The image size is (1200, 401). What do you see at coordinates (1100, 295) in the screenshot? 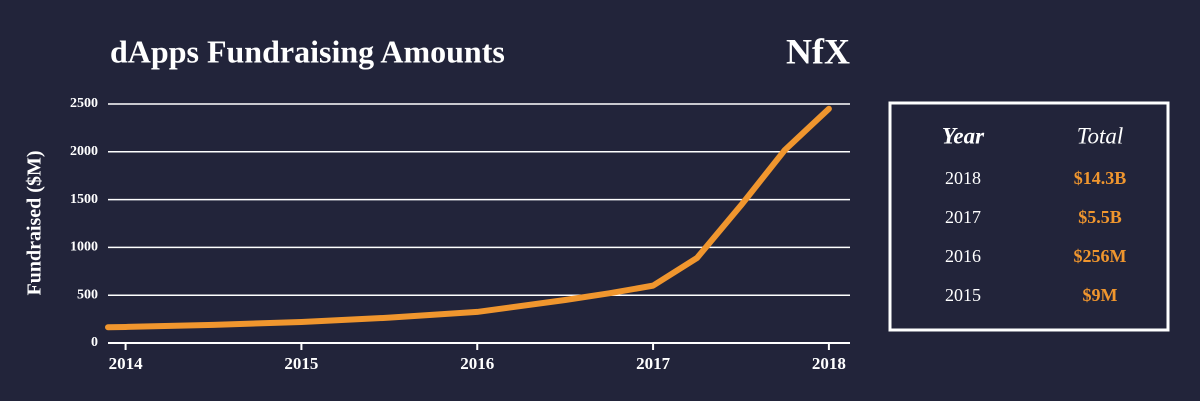
I see `table-total: $9M` at bounding box center [1100, 295].